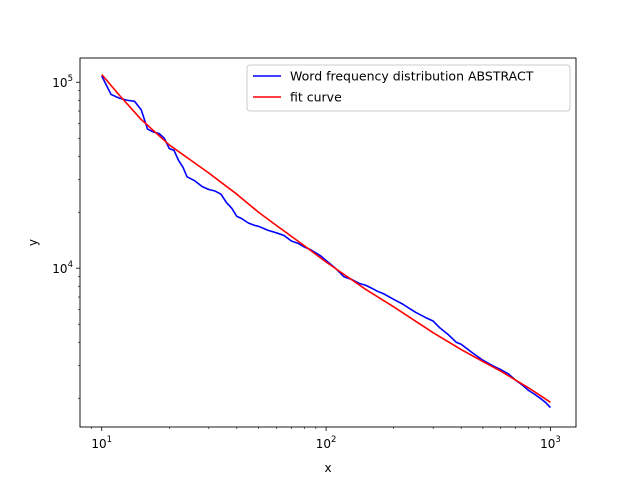  I want to click on legend-box, so click(408, 88).